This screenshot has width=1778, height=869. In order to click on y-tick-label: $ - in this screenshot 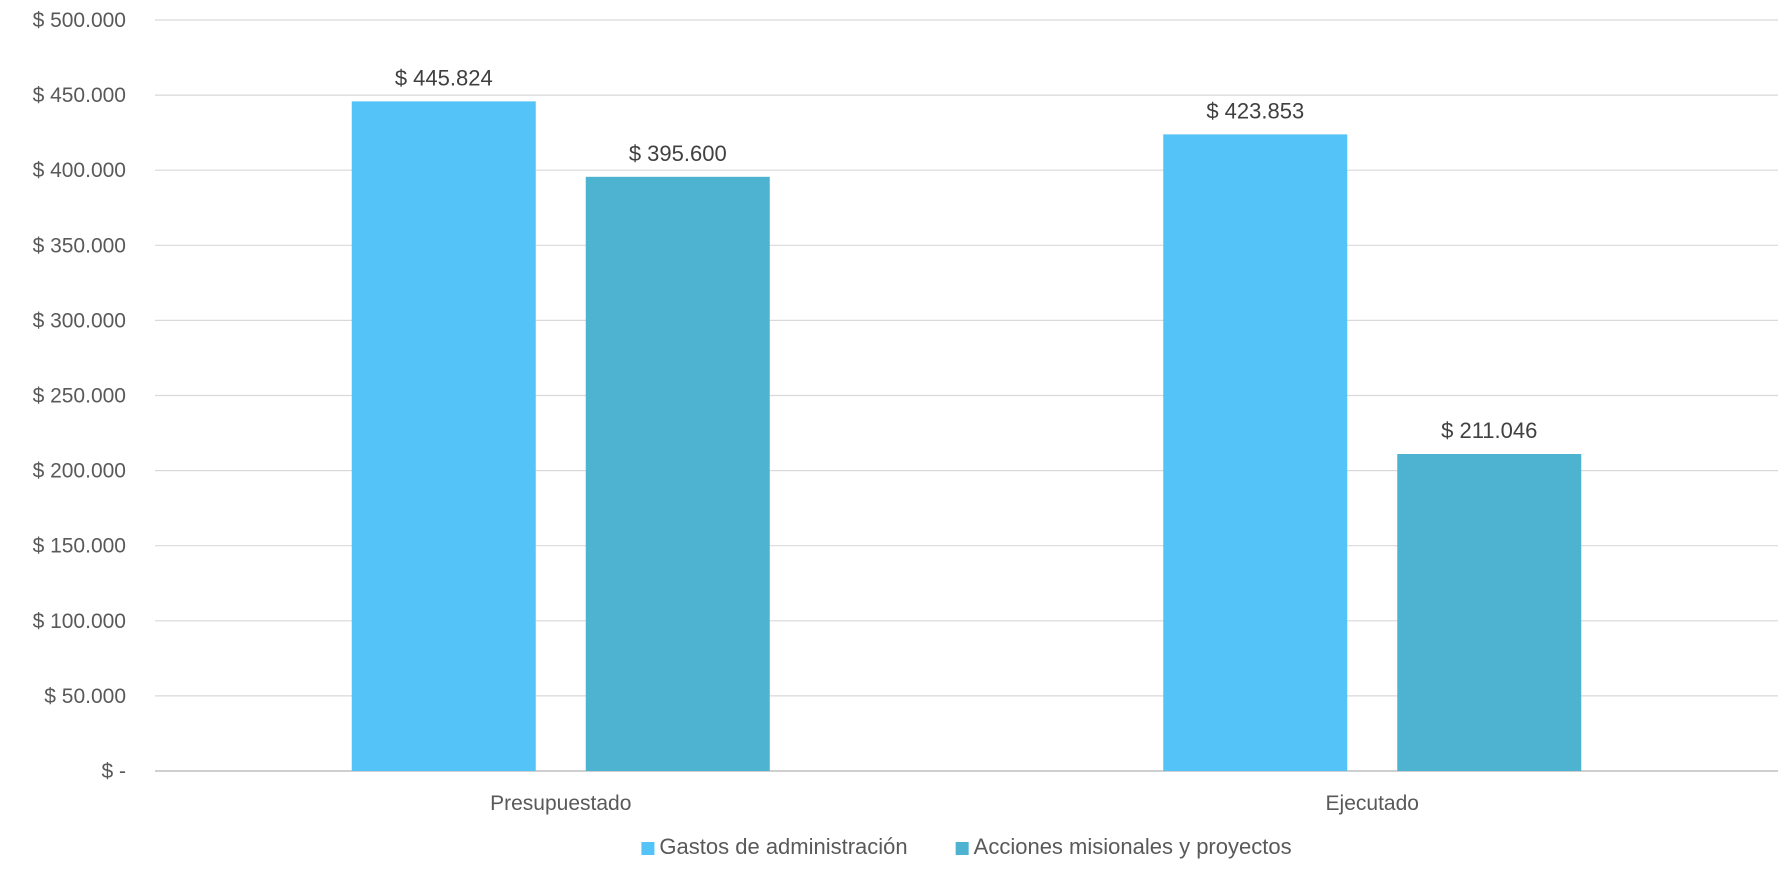, I will do `click(113, 771)`.